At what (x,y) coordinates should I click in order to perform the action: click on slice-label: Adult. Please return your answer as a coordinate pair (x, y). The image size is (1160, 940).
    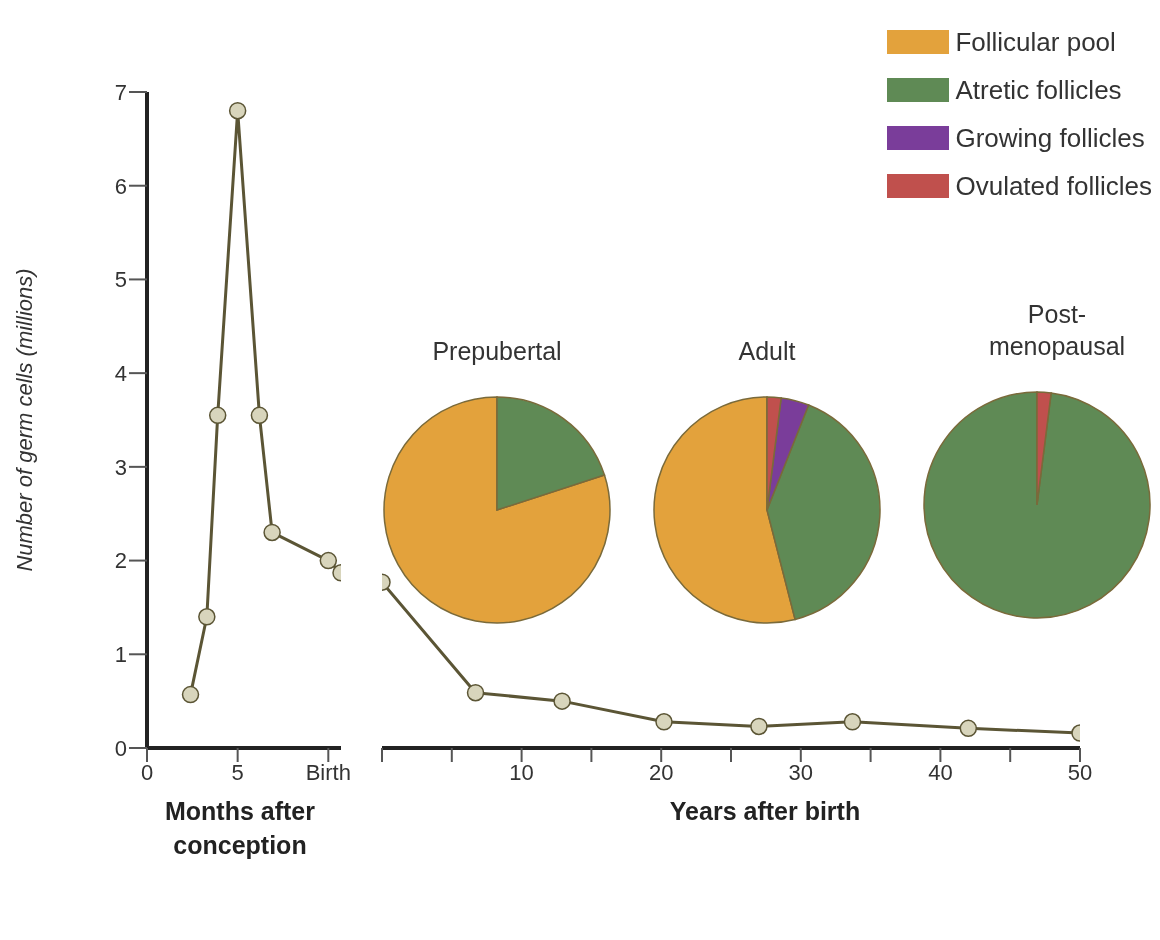
    Looking at the image, I should click on (767, 351).